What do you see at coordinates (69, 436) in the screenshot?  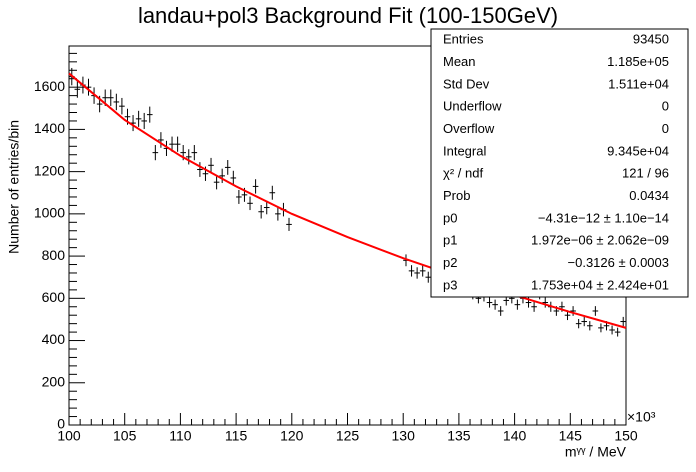 I see `x-tick-label: 100` at bounding box center [69, 436].